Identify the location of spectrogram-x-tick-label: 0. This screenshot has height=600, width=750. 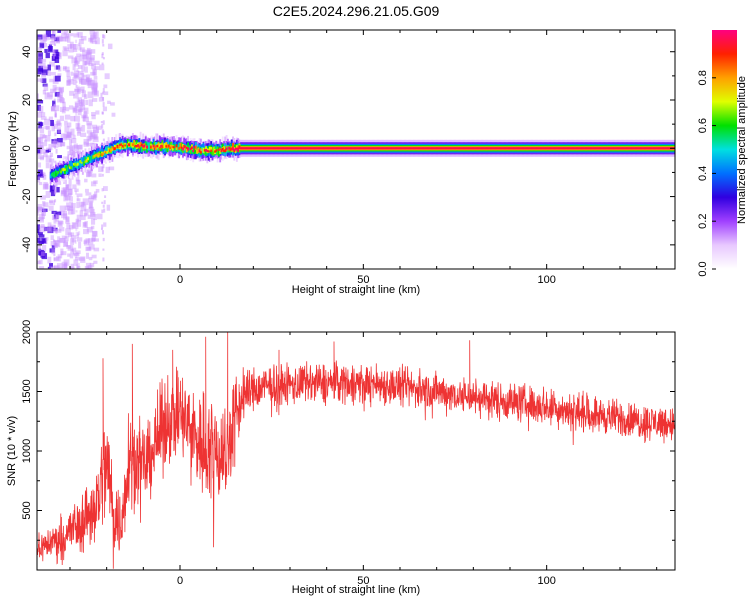
(180, 280).